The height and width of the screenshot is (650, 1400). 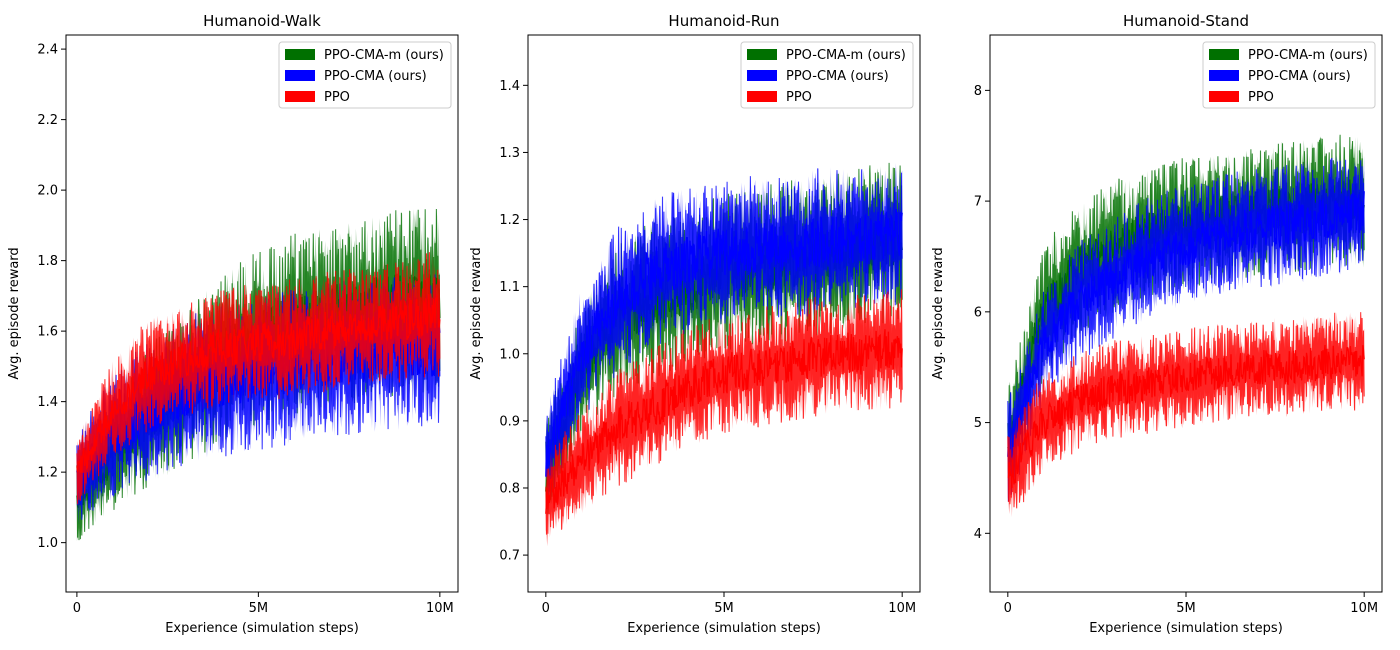 I want to click on y-tick-label: 2.0, so click(x=47, y=191).